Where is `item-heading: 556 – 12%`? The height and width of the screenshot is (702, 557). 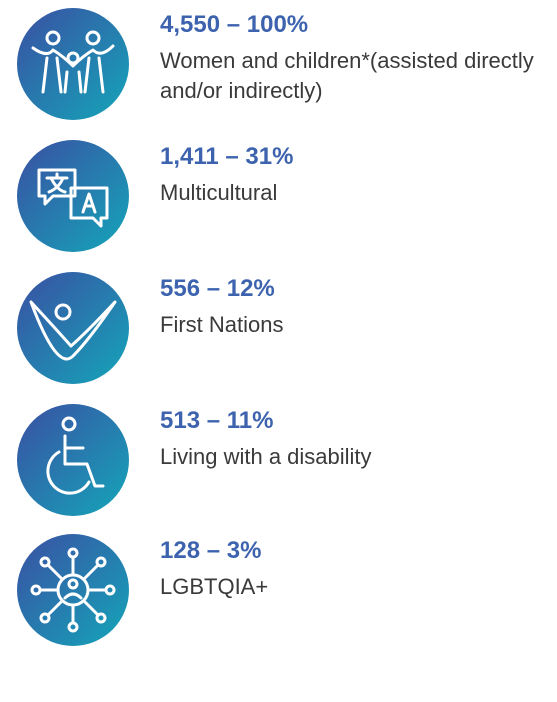 item-heading: 556 – 12% is located at coordinates (217, 288).